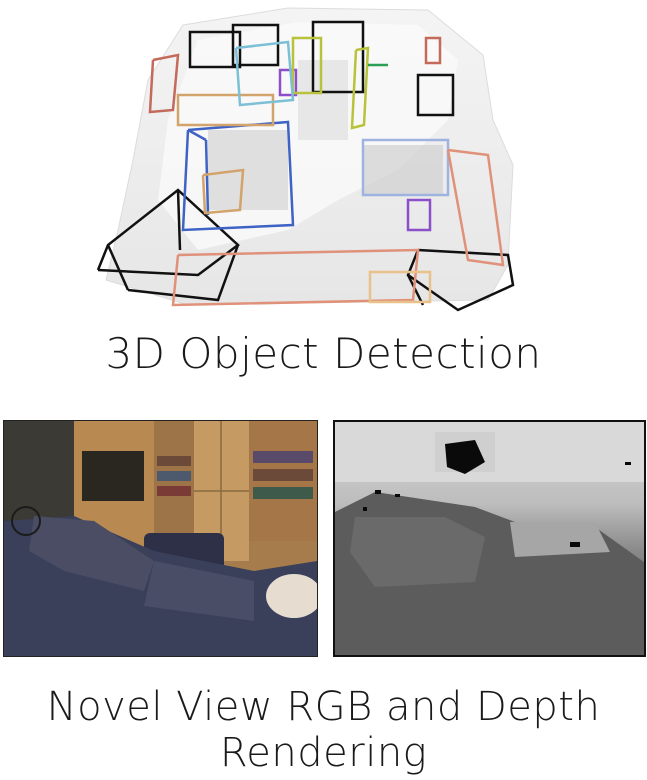 The width and height of the screenshot is (647, 780). I want to click on bike-wheel, so click(26, 521).